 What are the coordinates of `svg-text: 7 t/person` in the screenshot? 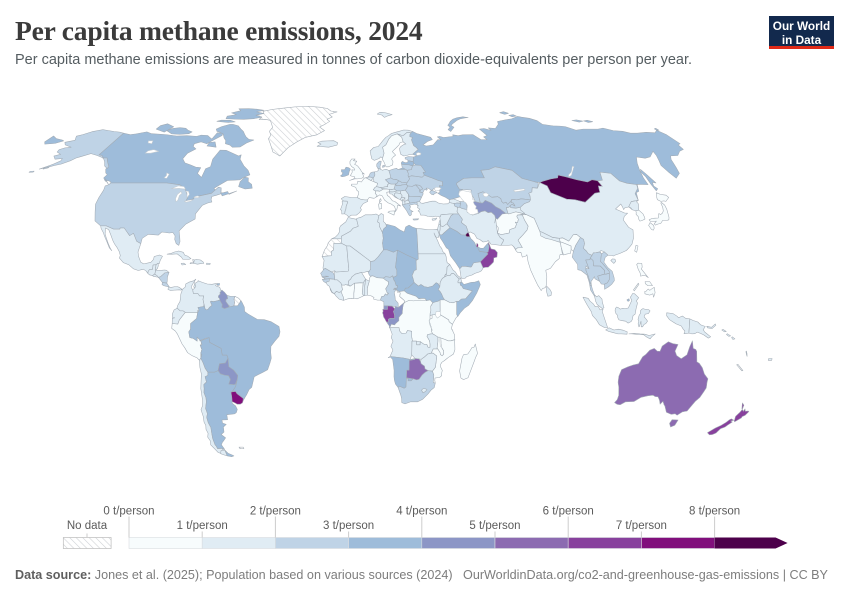 It's located at (641, 526).